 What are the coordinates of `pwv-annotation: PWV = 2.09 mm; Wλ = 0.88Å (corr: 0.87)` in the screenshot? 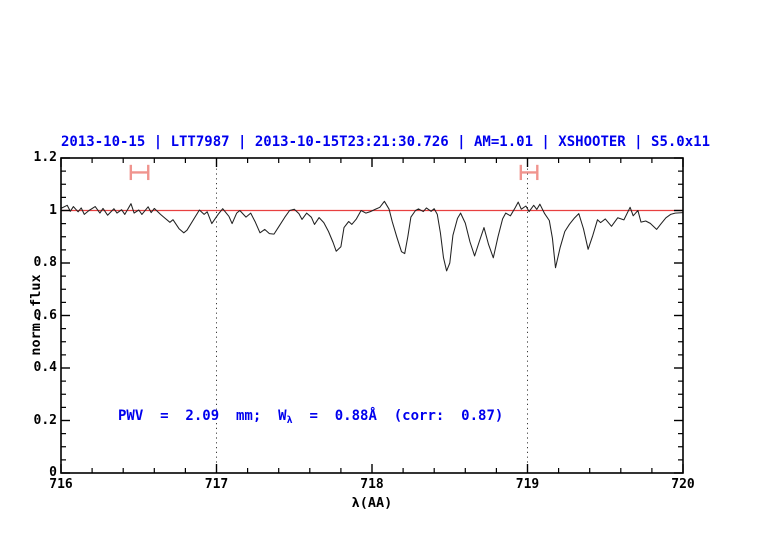 It's located at (310, 417).